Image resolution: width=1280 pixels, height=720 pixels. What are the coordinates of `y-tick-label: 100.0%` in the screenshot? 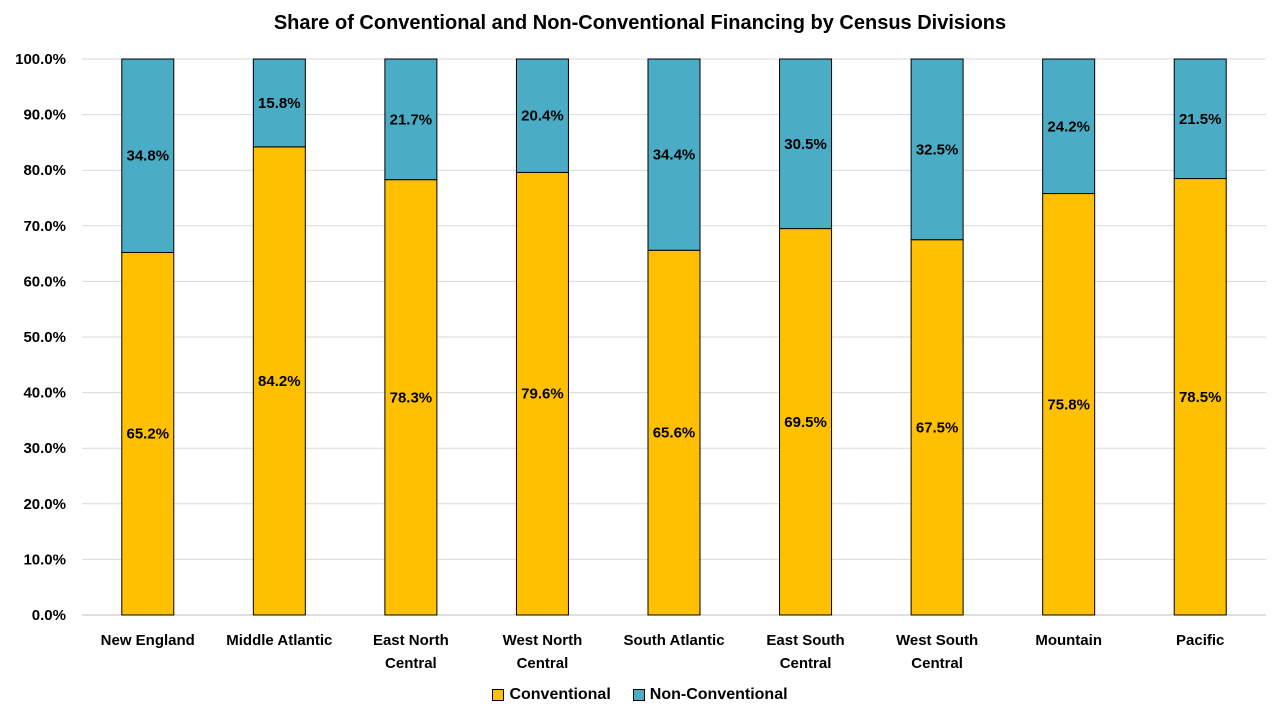 It's located at (40, 59).